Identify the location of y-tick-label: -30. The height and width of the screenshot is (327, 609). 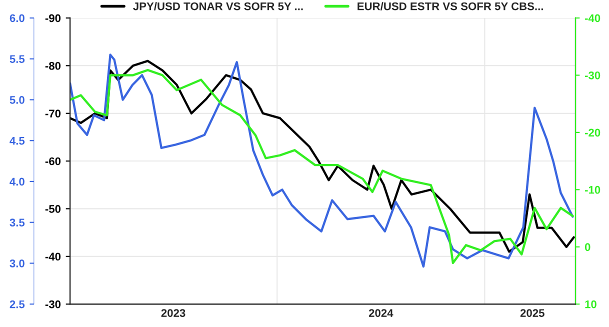
(53, 304).